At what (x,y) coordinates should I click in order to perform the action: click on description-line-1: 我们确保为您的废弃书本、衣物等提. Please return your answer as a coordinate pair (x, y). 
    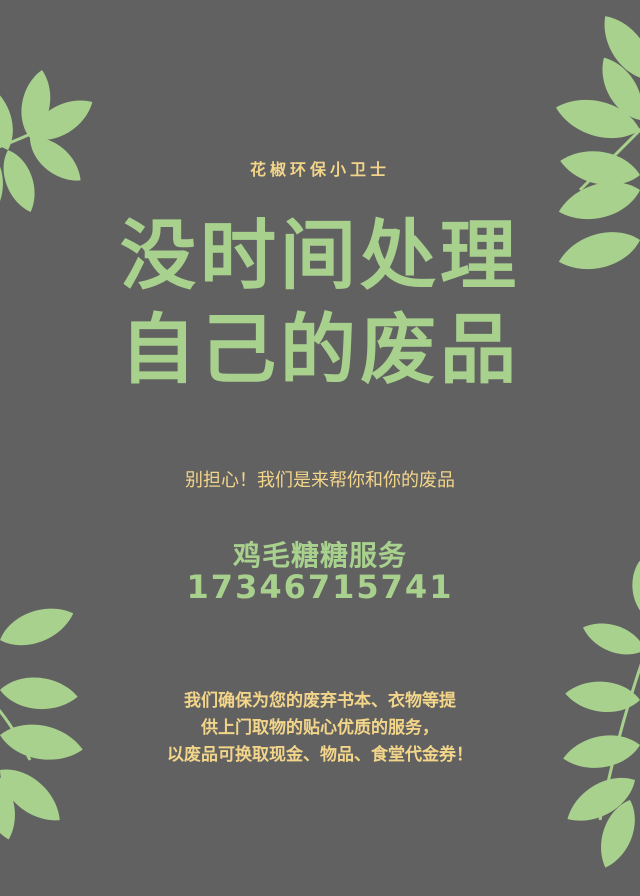
    Looking at the image, I should click on (320, 701).